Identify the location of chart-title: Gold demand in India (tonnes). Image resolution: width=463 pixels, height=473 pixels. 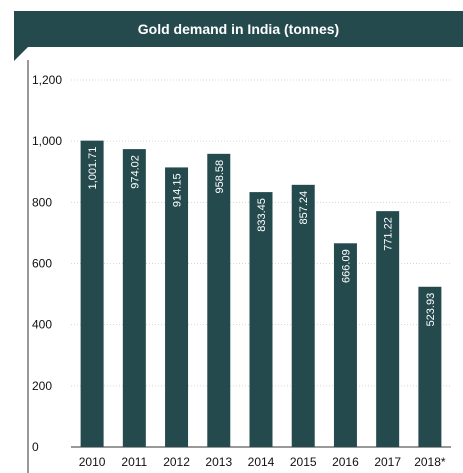
(238, 29).